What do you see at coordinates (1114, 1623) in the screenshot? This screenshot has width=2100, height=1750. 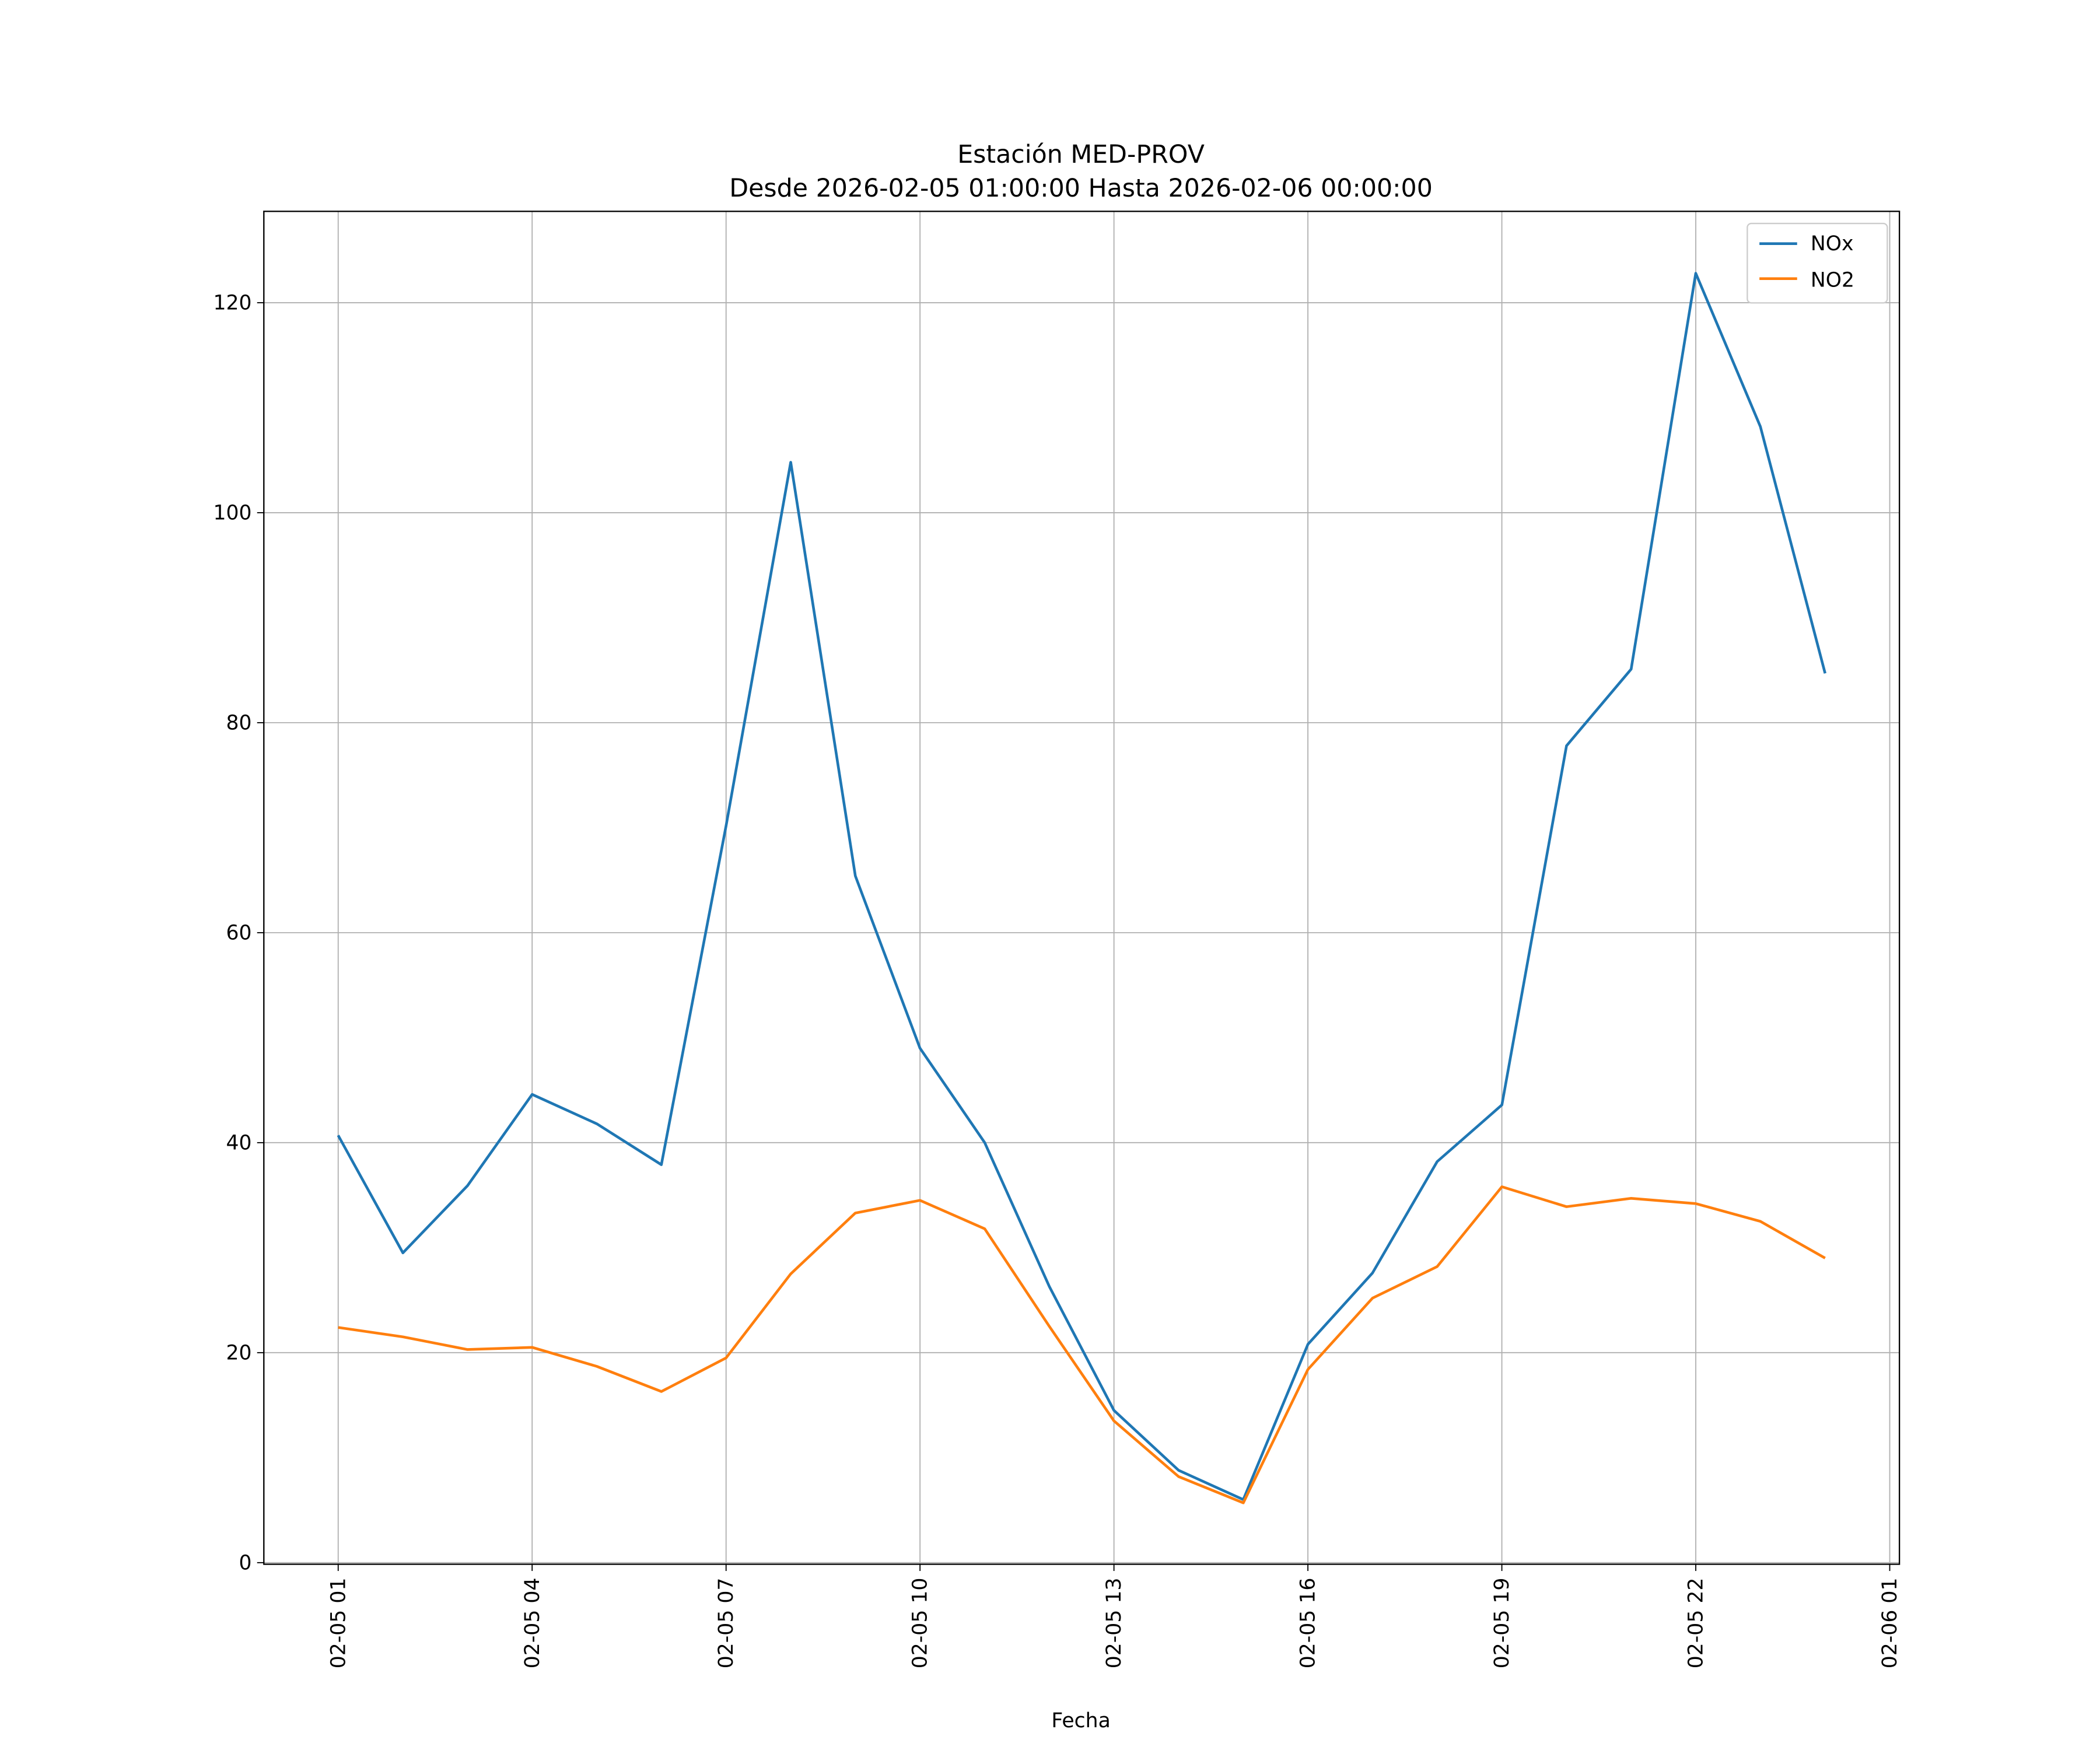 I see `x-tick-label: 02-05 13` at bounding box center [1114, 1623].